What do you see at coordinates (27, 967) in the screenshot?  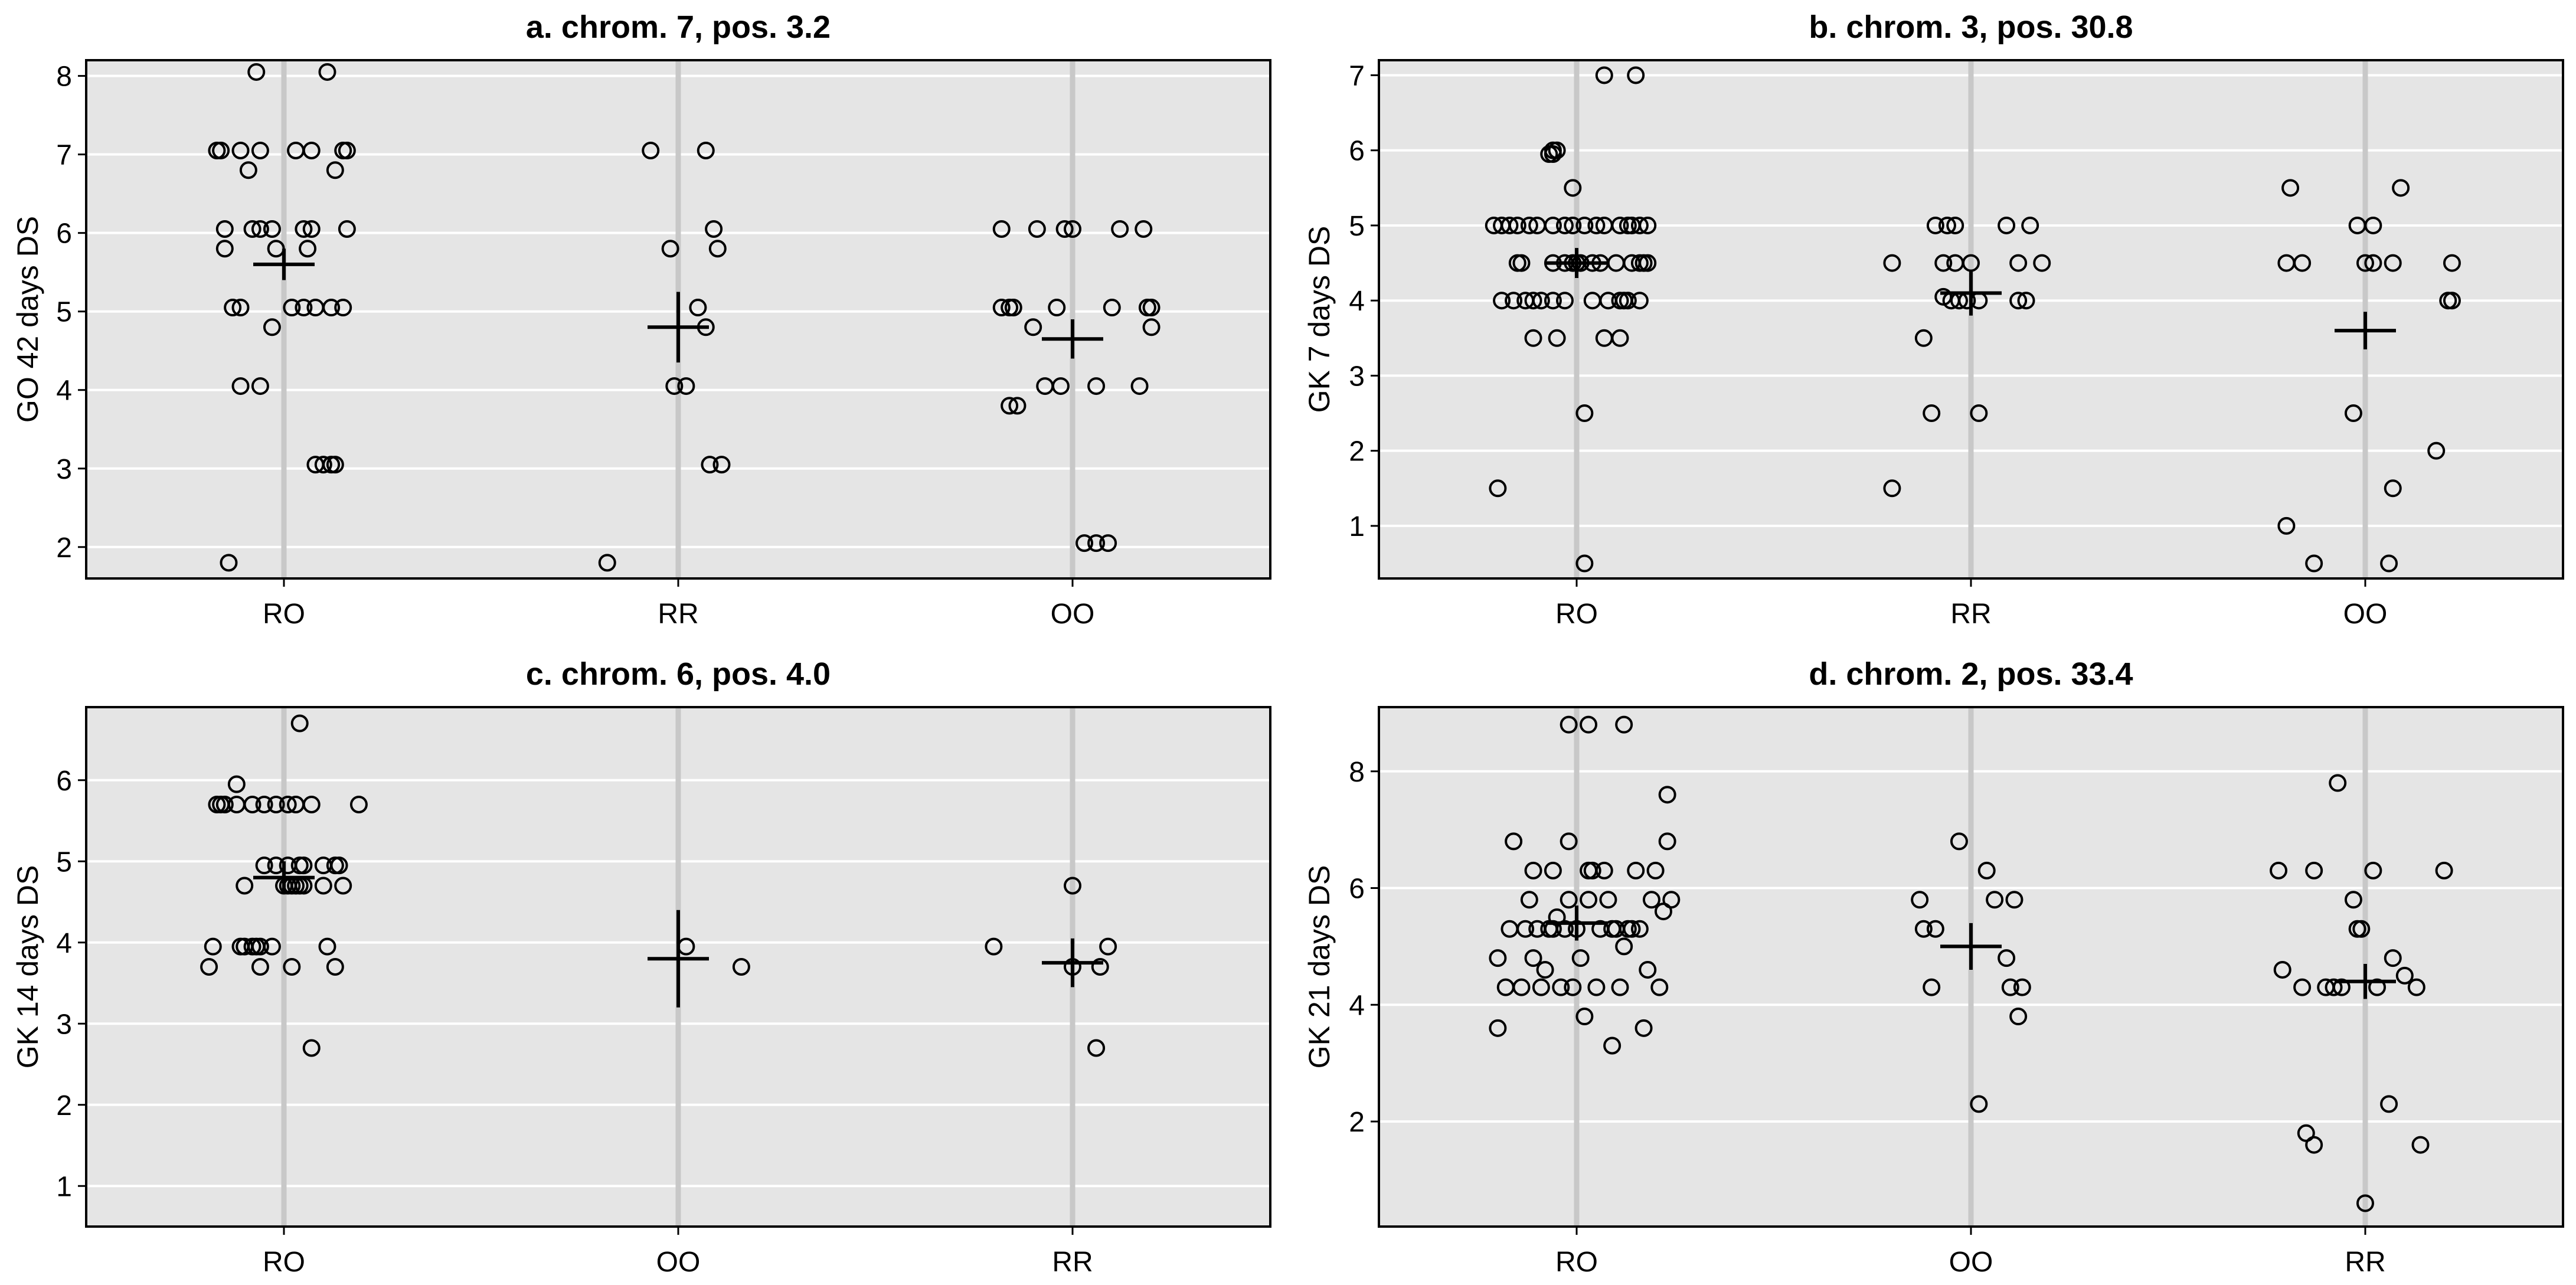 I see `panel-c-y-axis-label: GK 14 days DS` at bounding box center [27, 967].